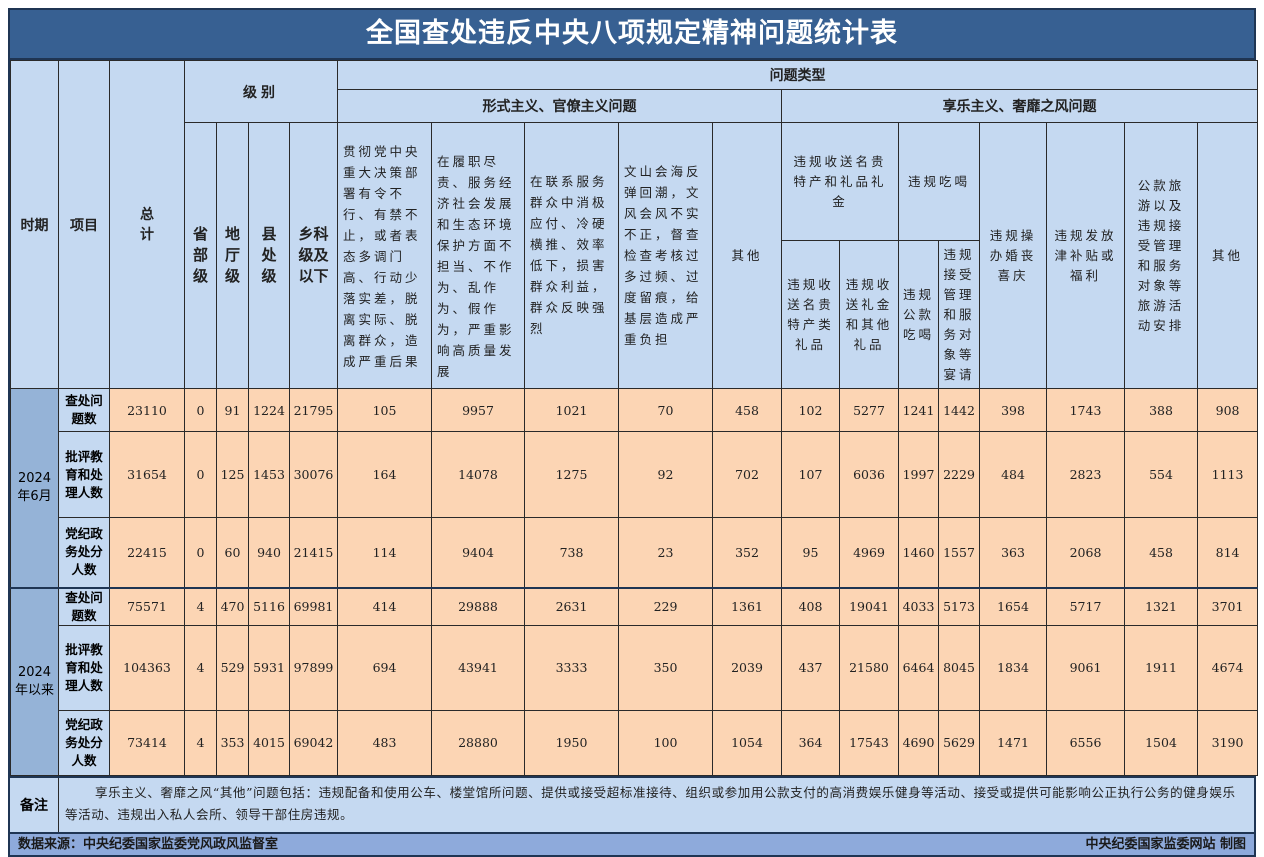 The height and width of the screenshot is (857, 1264). What do you see at coordinates (747, 667) in the screenshot?
I see `value-cell: 2039` at bounding box center [747, 667].